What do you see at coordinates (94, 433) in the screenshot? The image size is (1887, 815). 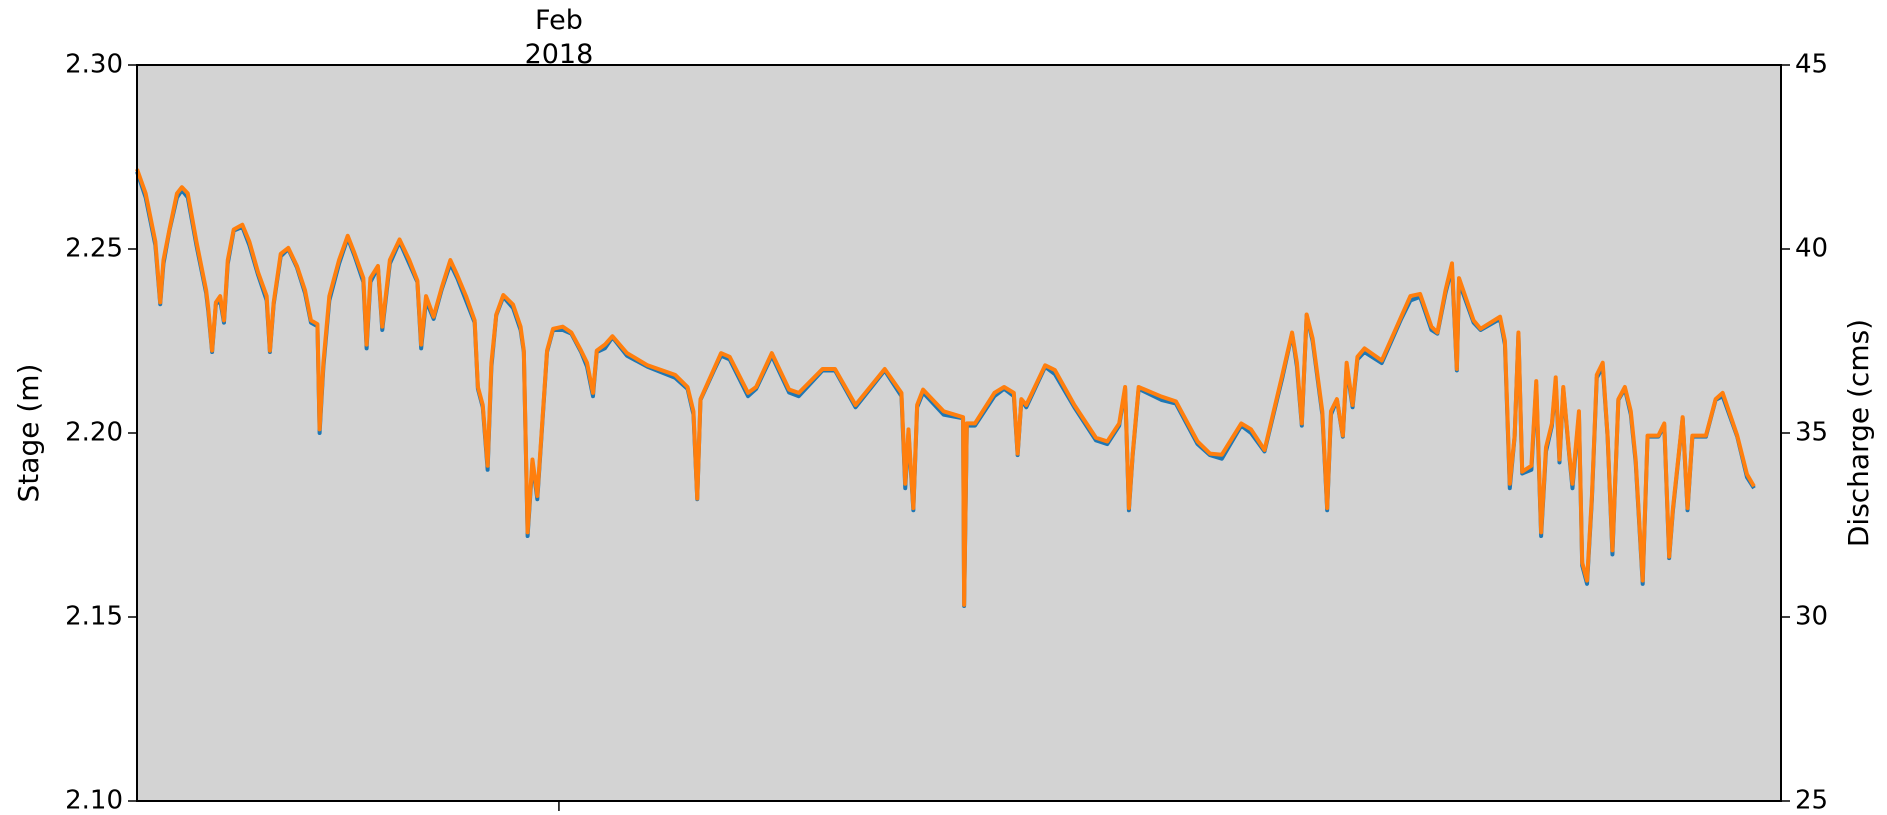 I see `y-tick-label: 2.20` at bounding box center [94, 433].